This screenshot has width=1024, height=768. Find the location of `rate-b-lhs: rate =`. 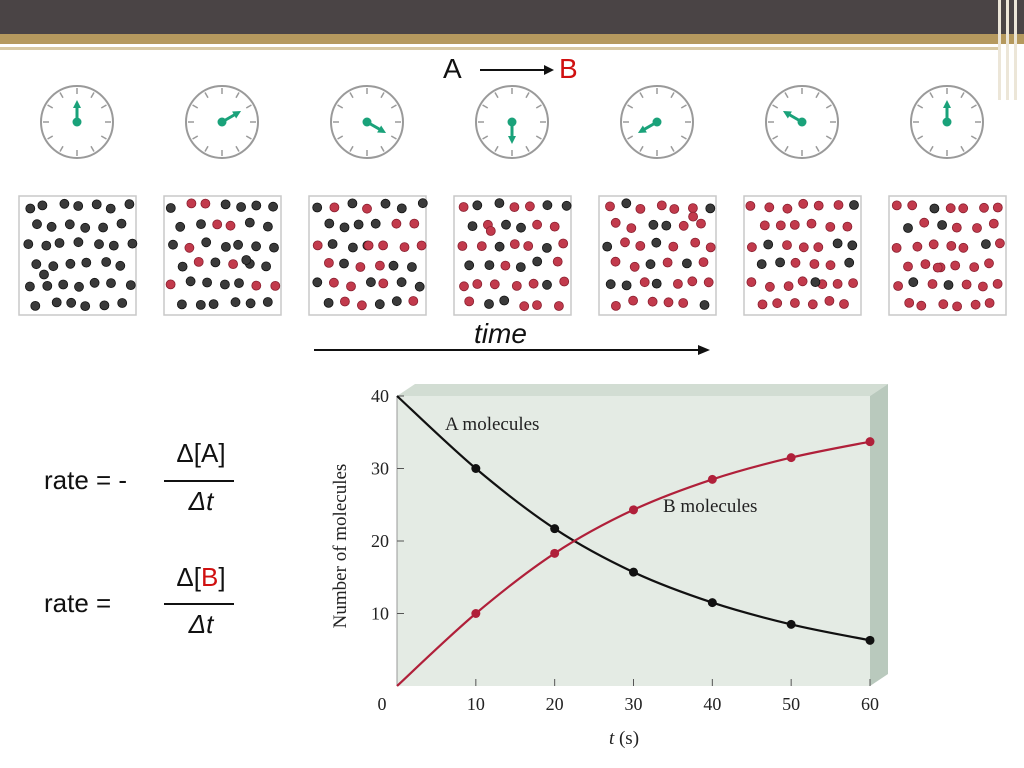

rate-b-lhs: rate = is located at coordinates (78, 603).